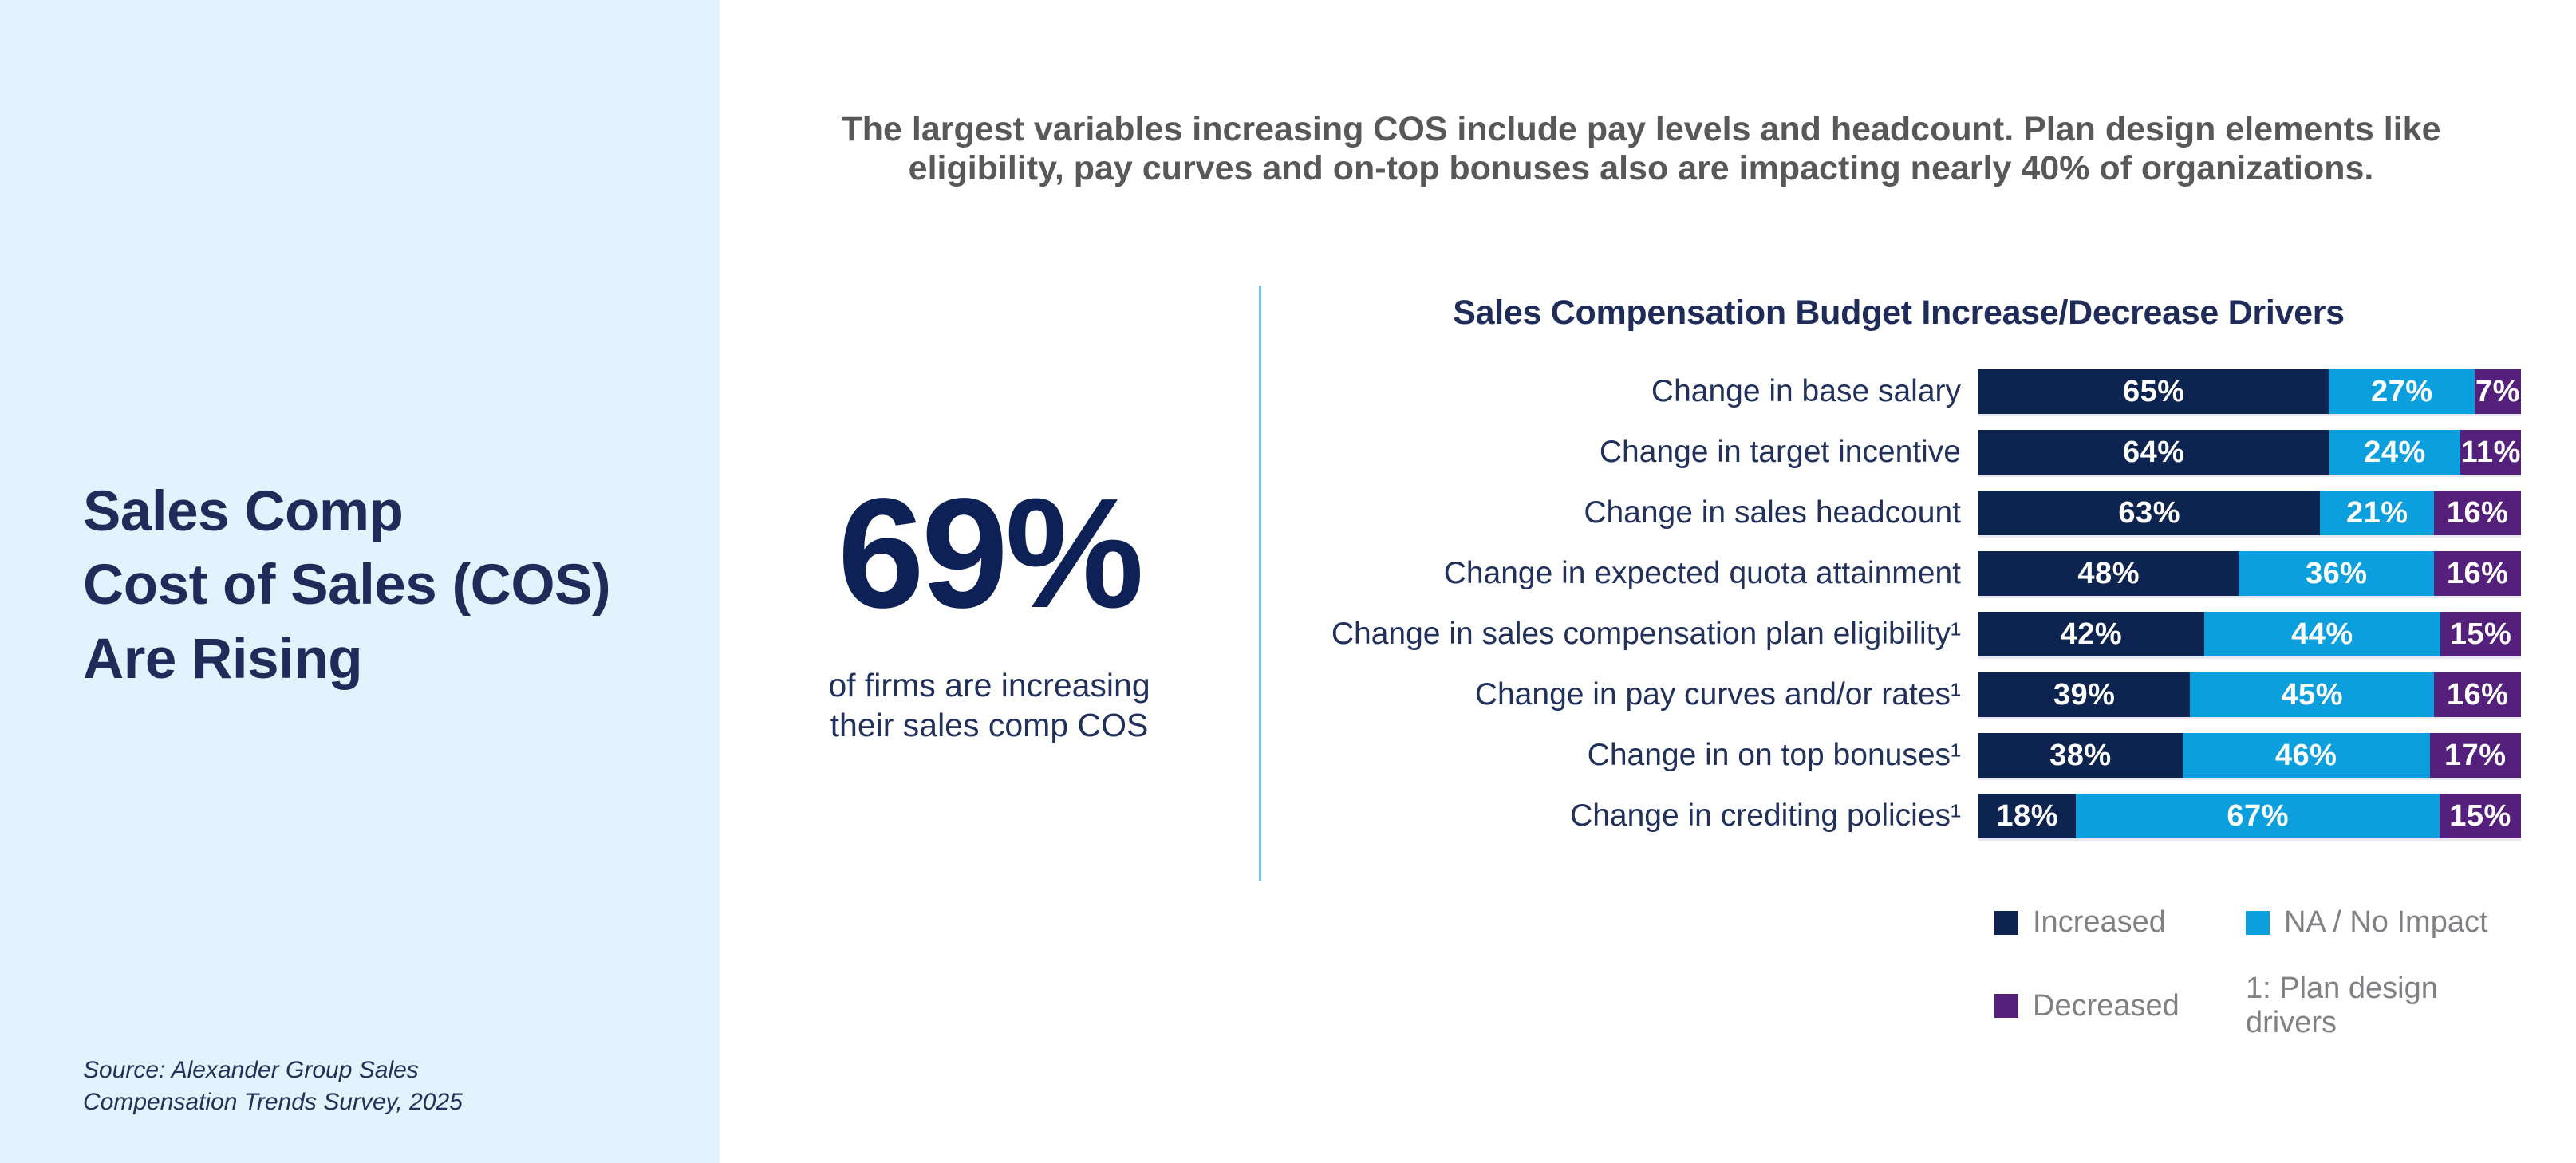 This screenshot has width=2576, height=1163. Describe the element at coordinates (1717, 694) in the screenshot. I see `row-label: Change in pay curves and/or rates¹` at that location.